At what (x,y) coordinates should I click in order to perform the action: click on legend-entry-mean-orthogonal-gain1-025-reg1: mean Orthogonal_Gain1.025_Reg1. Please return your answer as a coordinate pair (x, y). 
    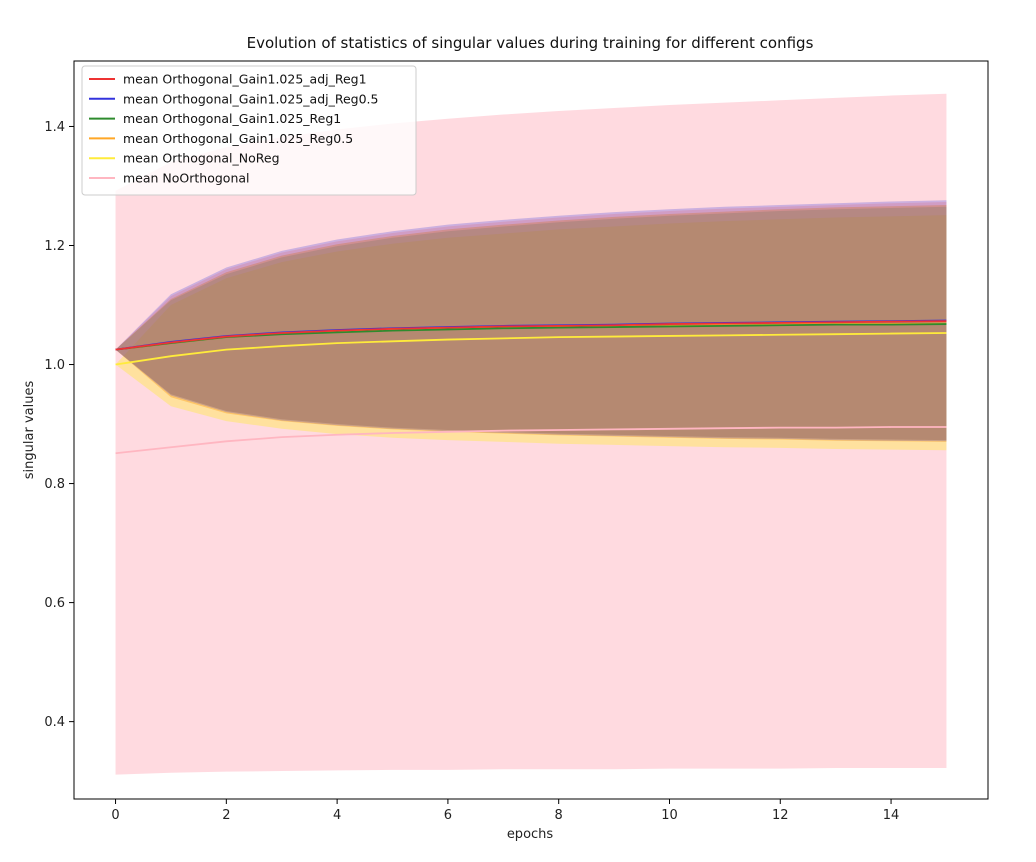
    Looking at the image, I should click on (232, 118).